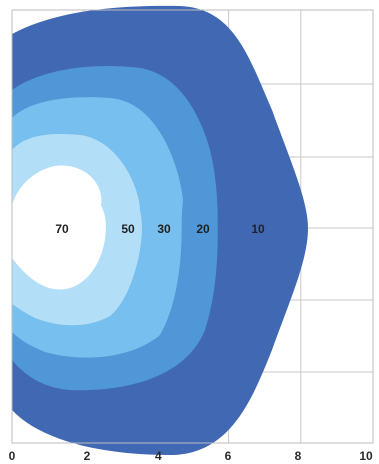 This screenshot has width=379, height=464. Describe the element at coordinates (87, 456) in the screenshot. I see `x-tick-label: 2` at that location.